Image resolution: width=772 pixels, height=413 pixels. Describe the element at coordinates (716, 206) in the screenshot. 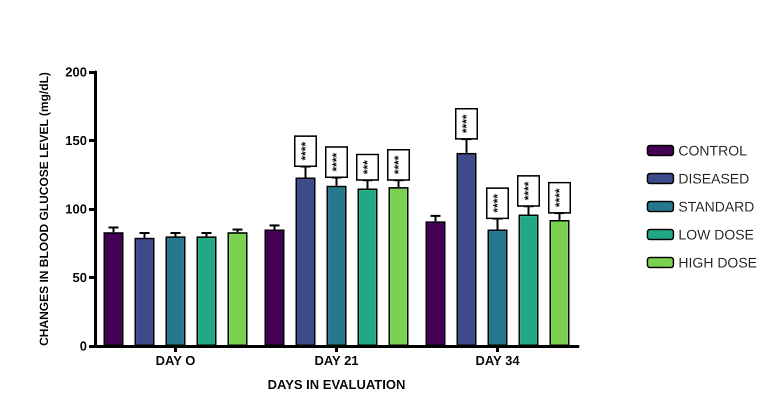

I see `legend-label: STANDARD` at that location.